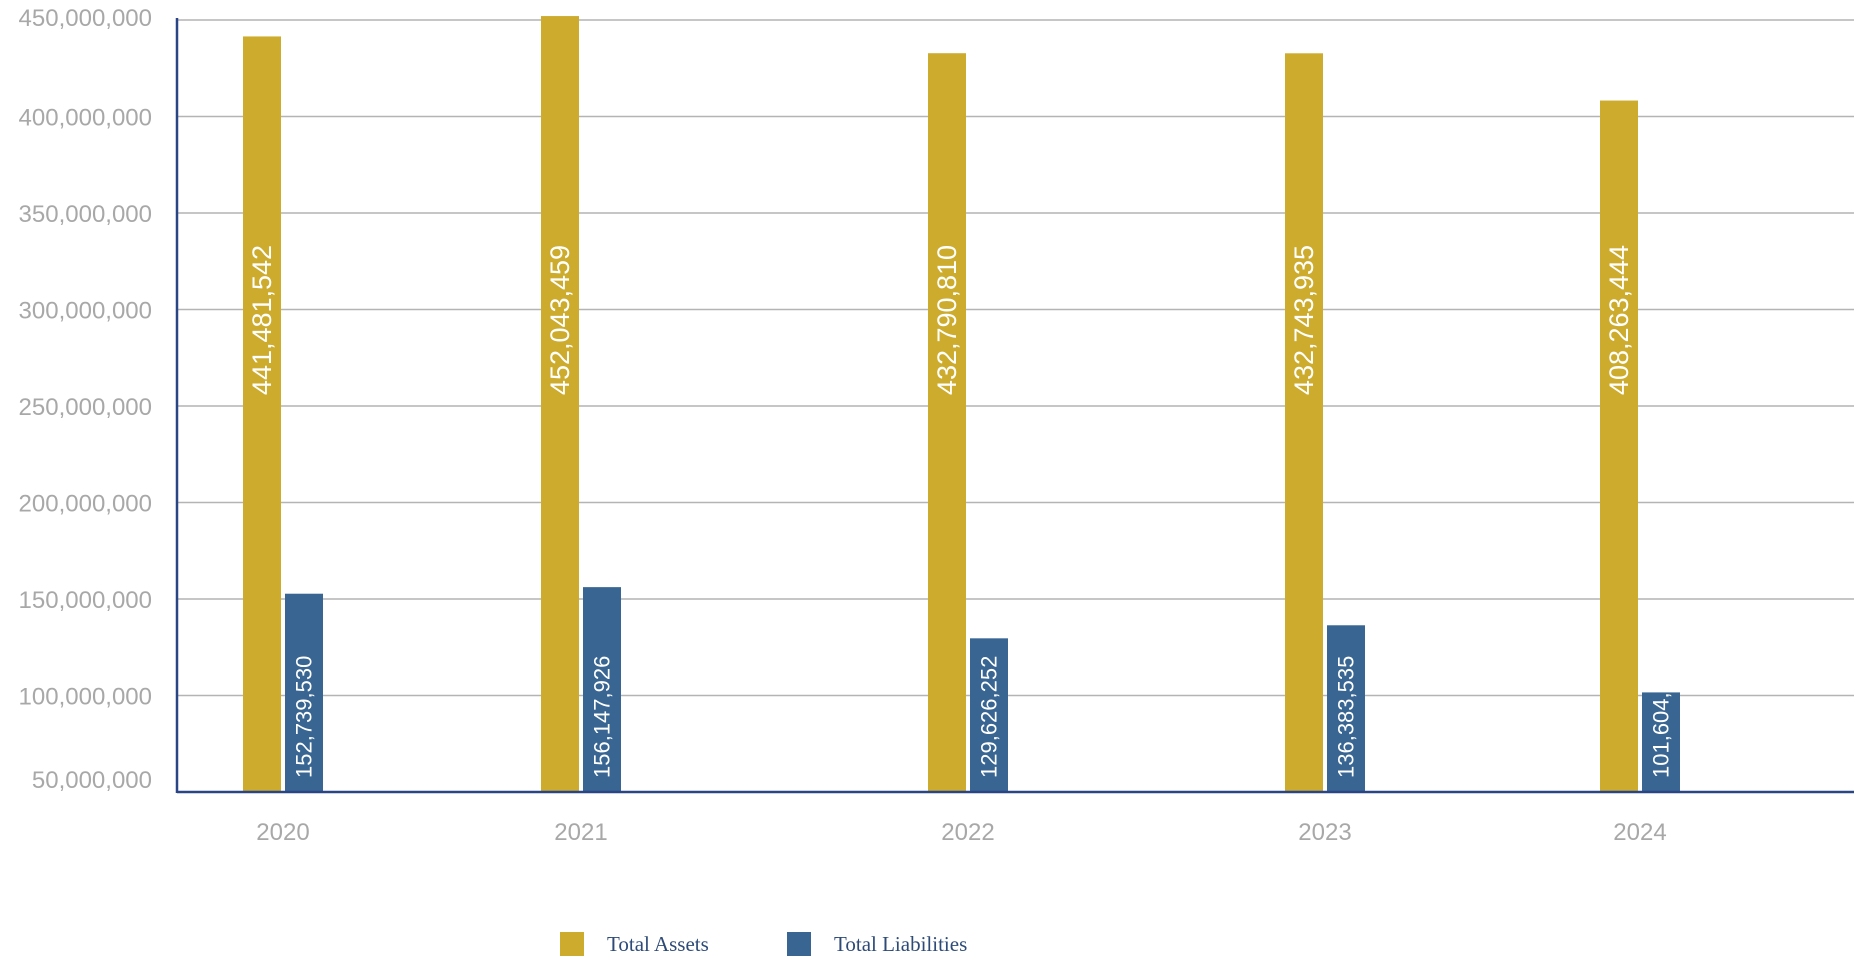  I want to click on total-assets-value-label: 441,481,542, so click(262, 320).